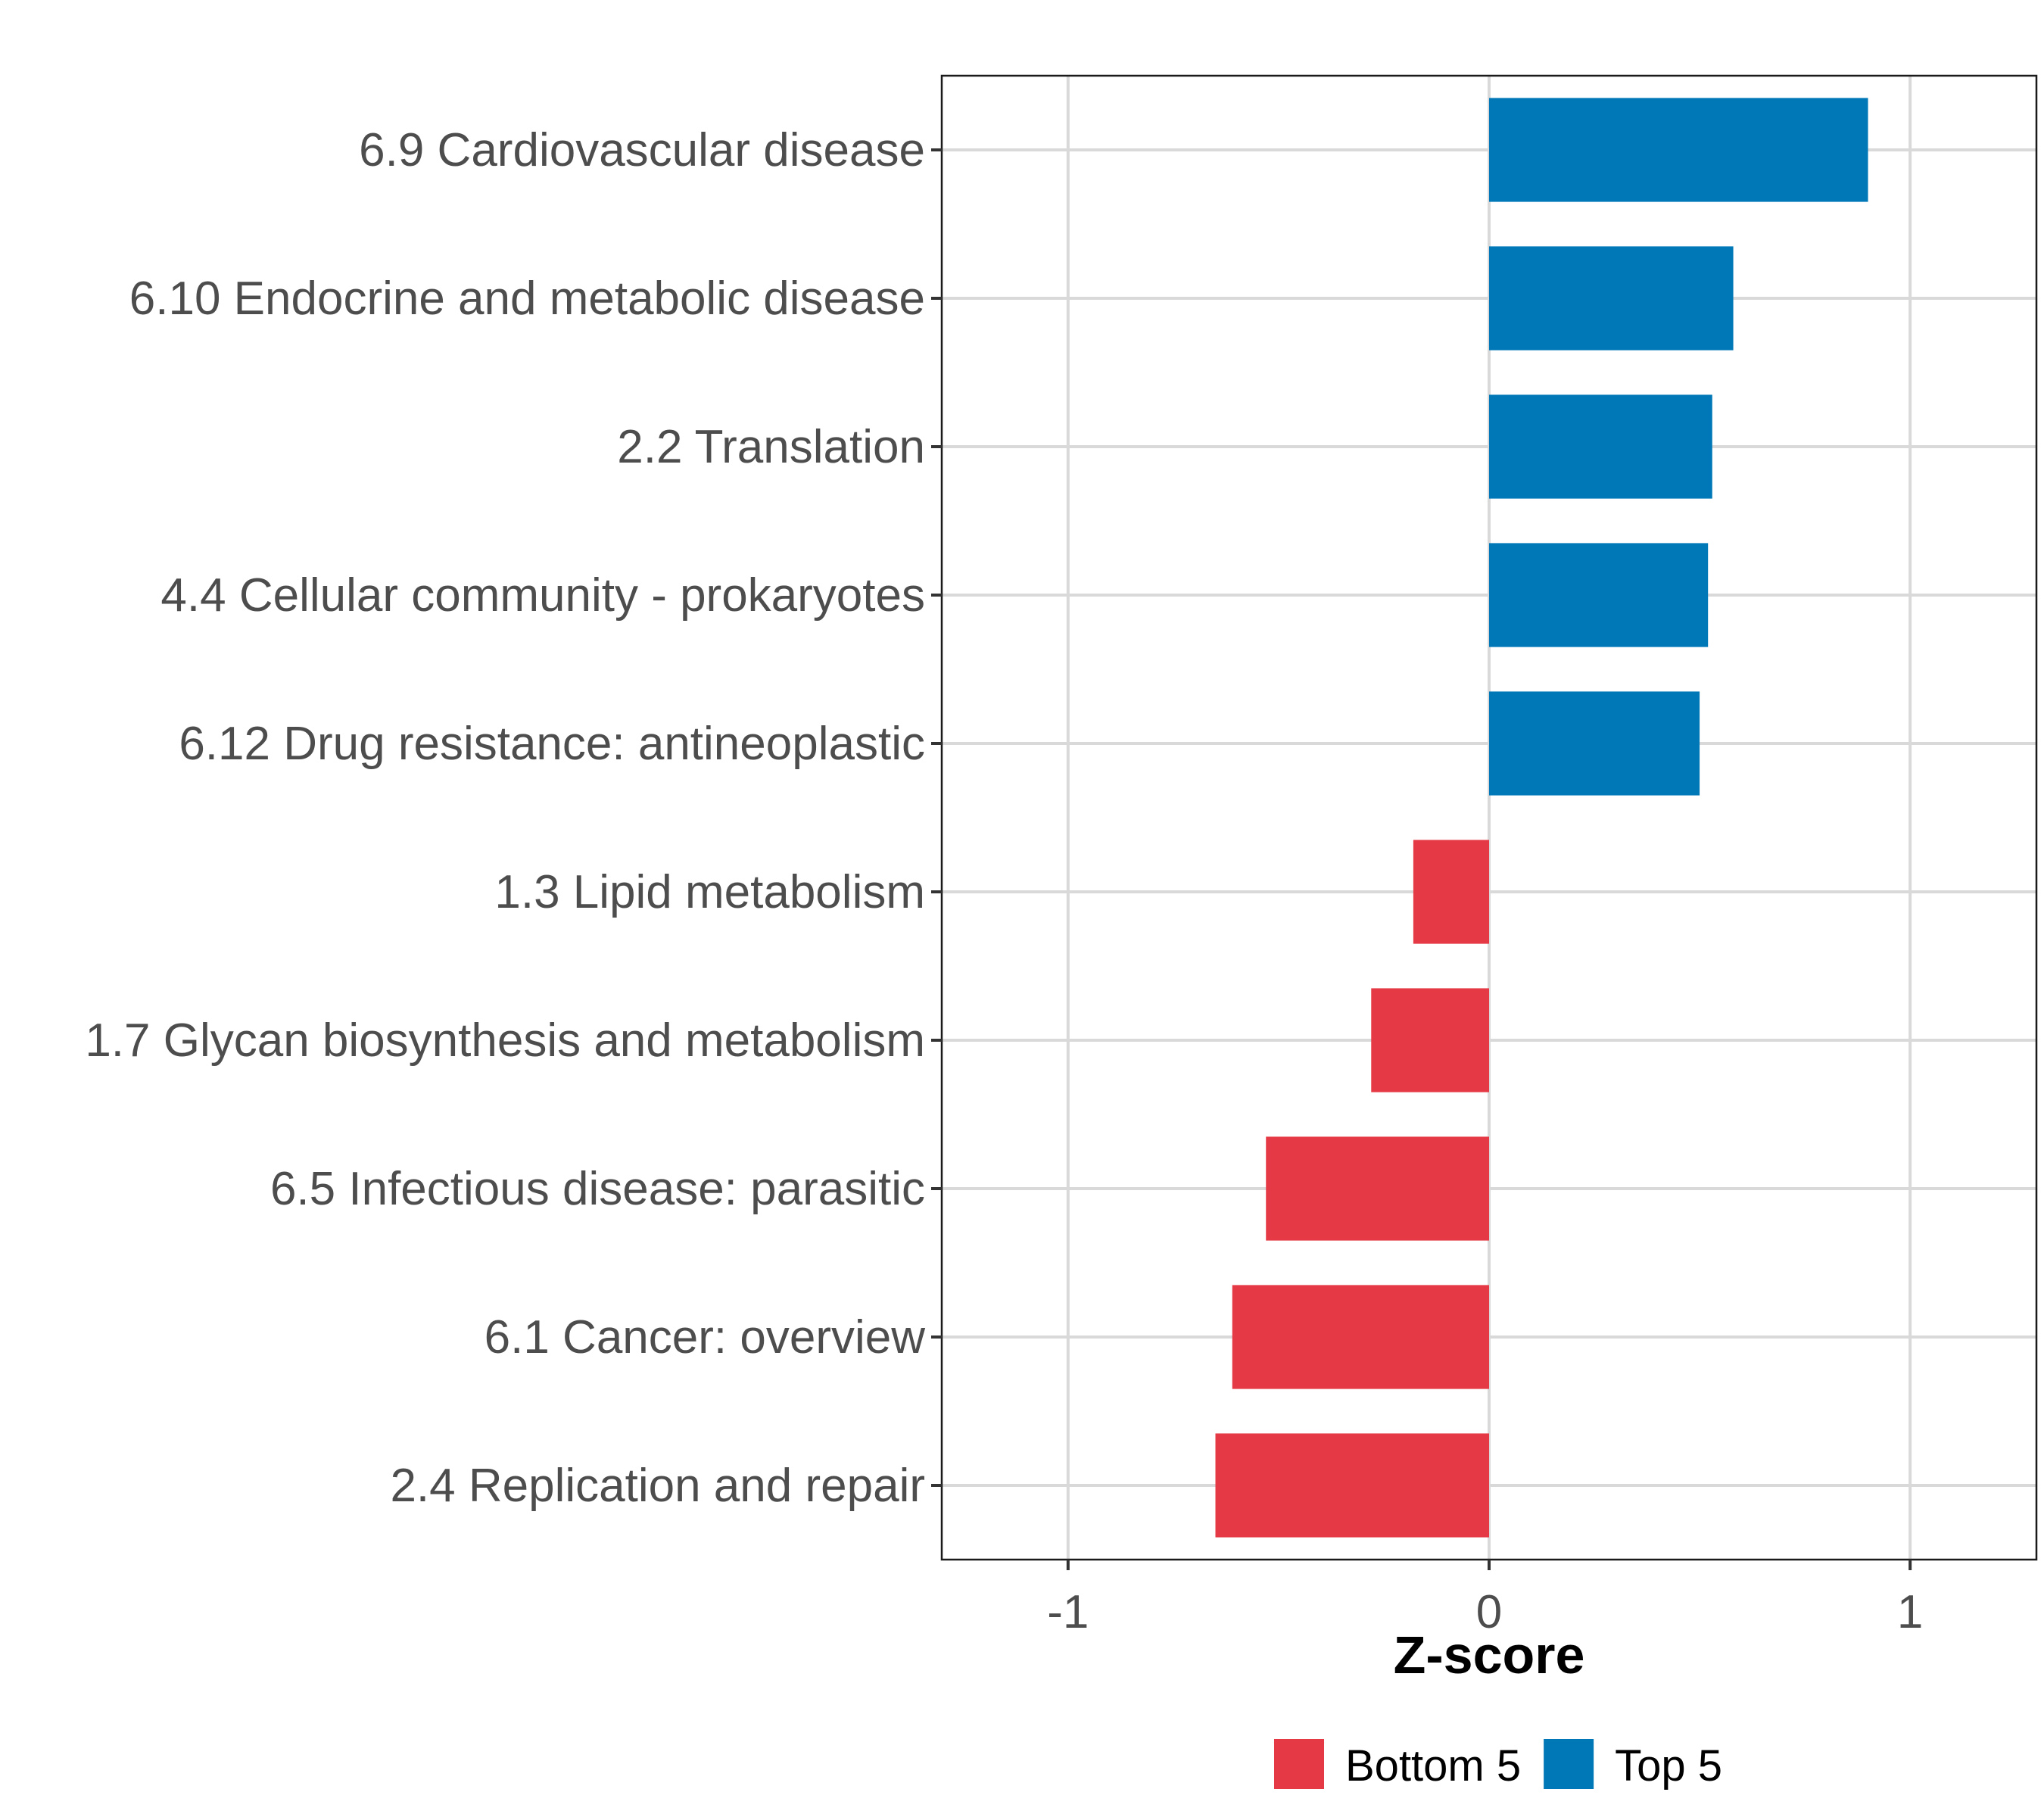 This screenshot has height=1817, width=2044. I want to click on x-axis: -1 0 1, so click(1485, 1599).